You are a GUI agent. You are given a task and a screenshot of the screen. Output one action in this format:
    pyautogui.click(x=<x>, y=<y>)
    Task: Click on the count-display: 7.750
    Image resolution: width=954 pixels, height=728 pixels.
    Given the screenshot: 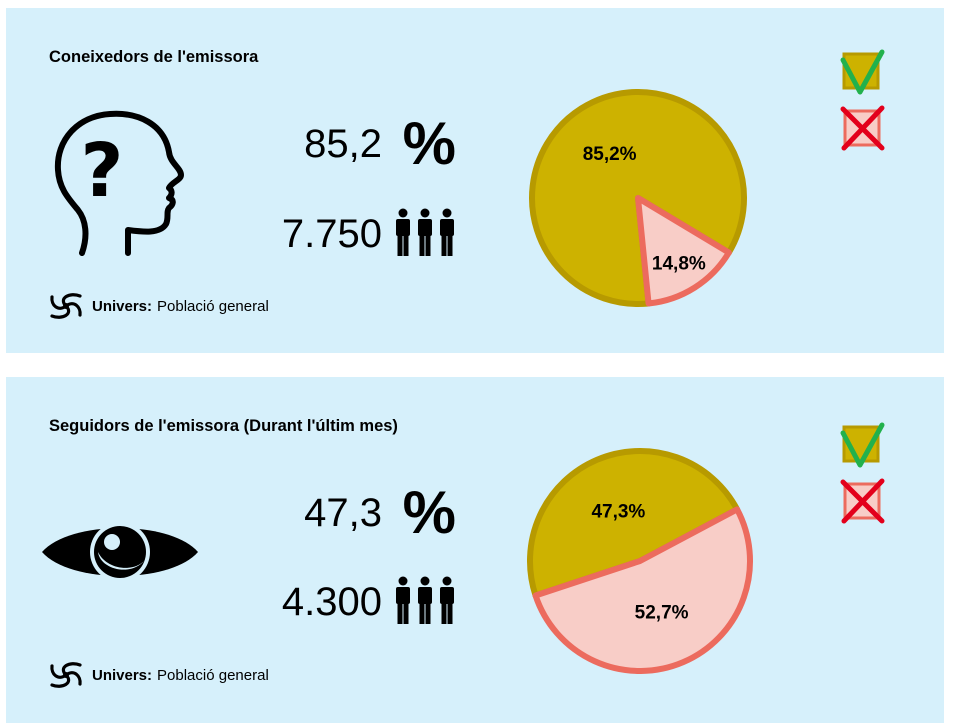 What is the action you would take?
    pyautogui.click(x=361, y=234)
    